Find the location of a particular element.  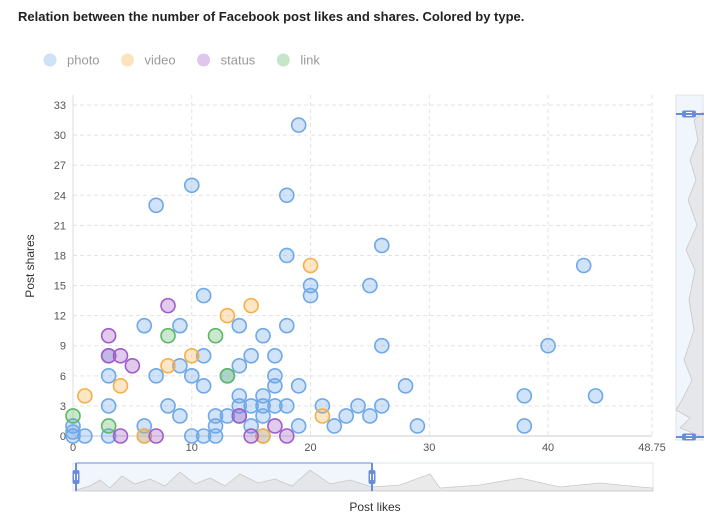

y-tick-label: 18 is located at coordinates (60, 256).